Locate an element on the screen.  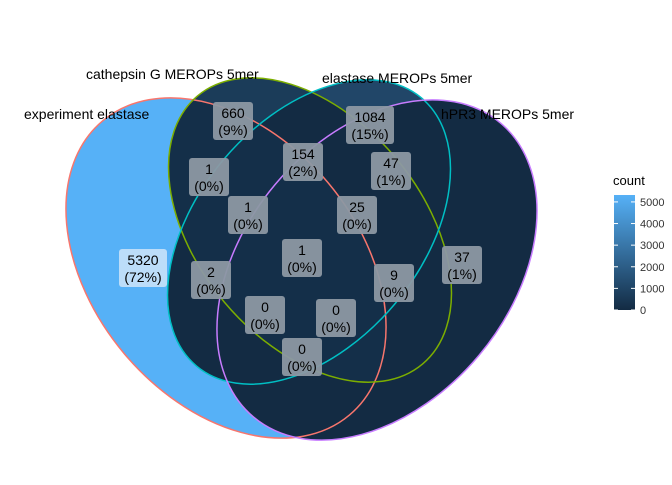
legend-colorbar is located at coordinates (624, 252).